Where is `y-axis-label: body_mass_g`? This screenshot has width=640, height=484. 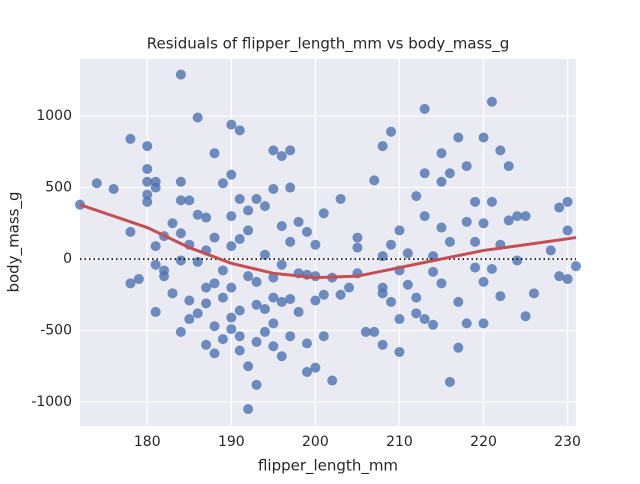
y-axis-label: body_mass_g is located at coordinates (14, 241).